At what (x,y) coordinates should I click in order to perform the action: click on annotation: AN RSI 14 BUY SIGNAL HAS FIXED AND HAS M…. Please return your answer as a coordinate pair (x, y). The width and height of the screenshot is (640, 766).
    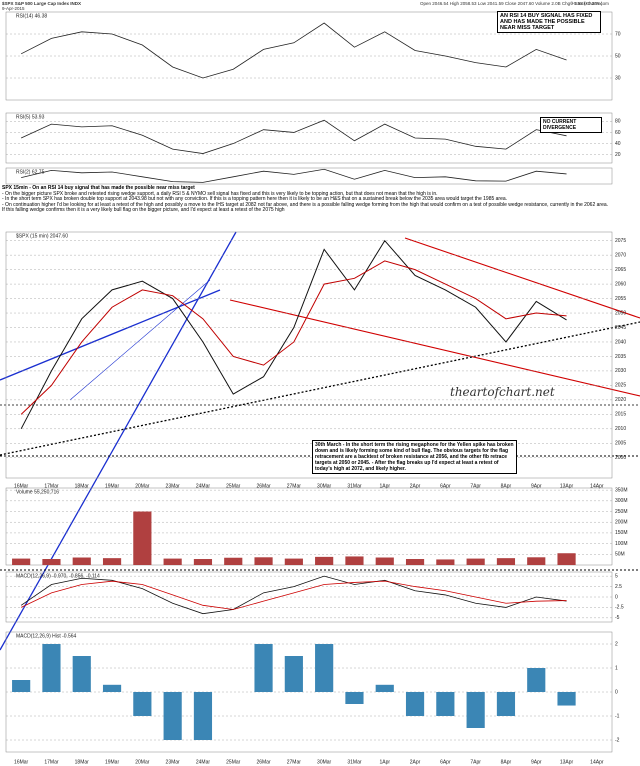
    Looking at the image, I should click on (549, 22).